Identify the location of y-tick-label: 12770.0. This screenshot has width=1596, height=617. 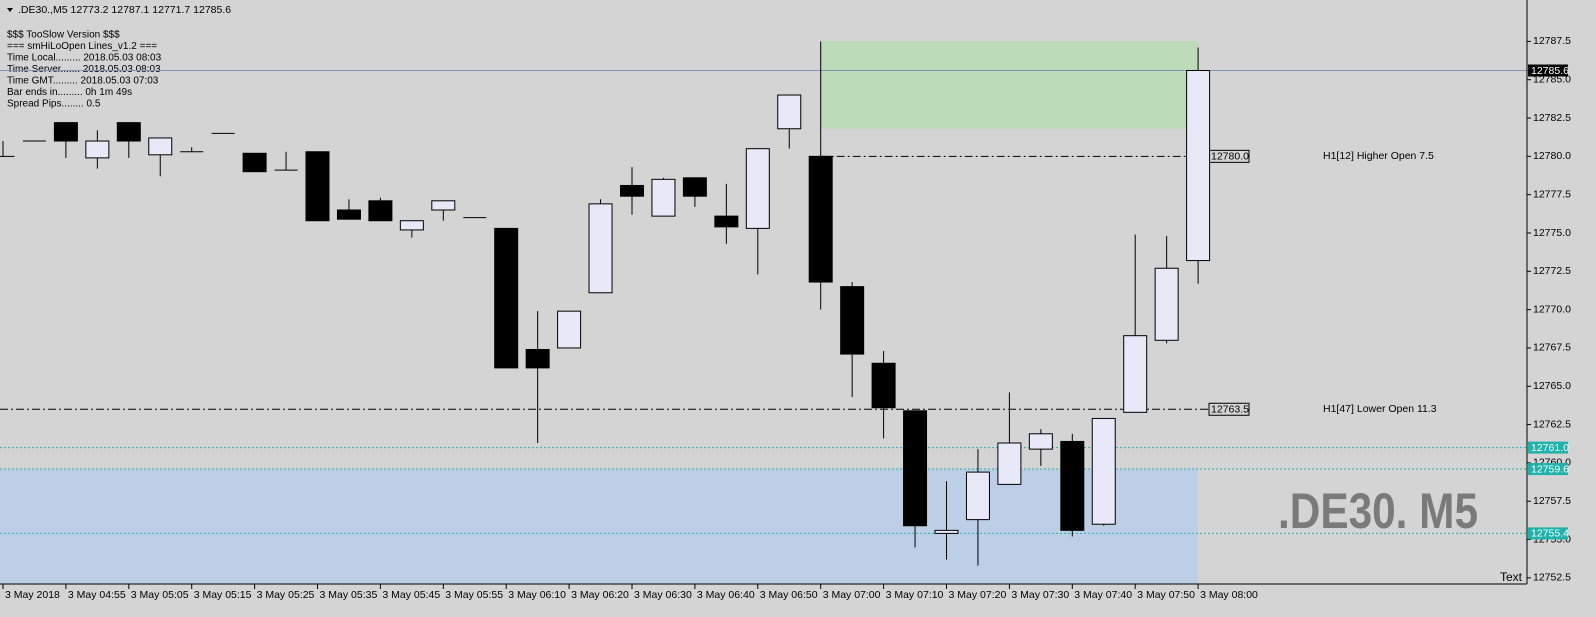
(1552, 309).